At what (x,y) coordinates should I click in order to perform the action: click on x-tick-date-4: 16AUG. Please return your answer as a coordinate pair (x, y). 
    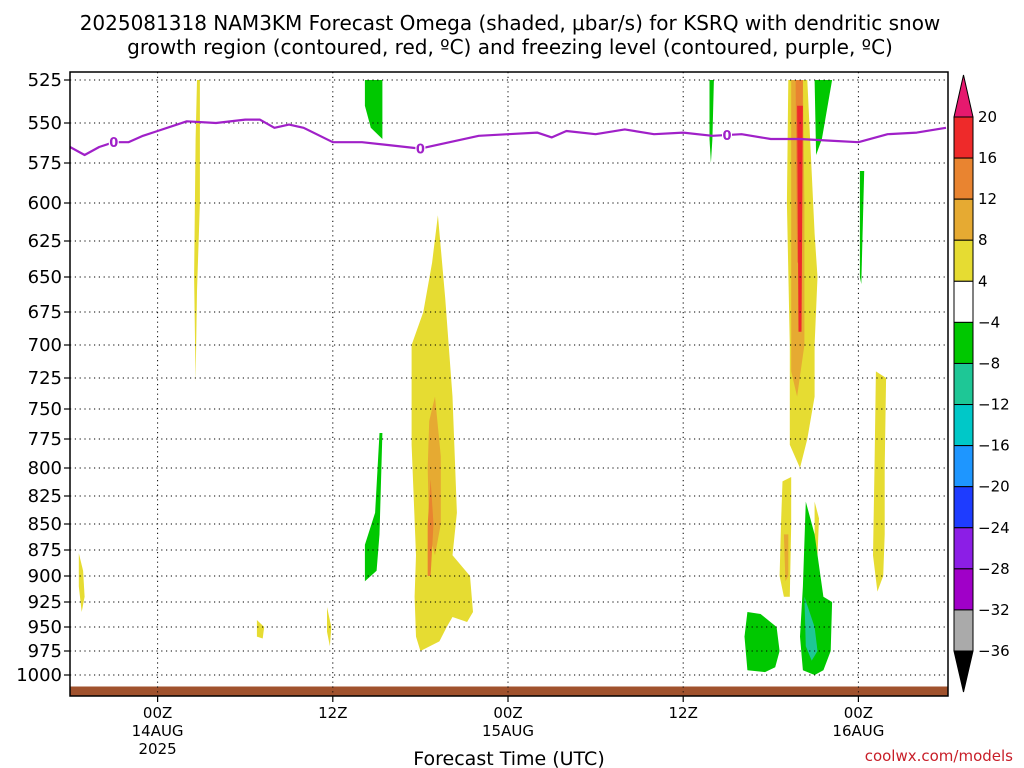
    Looking at the image, I should click on (858, 731).